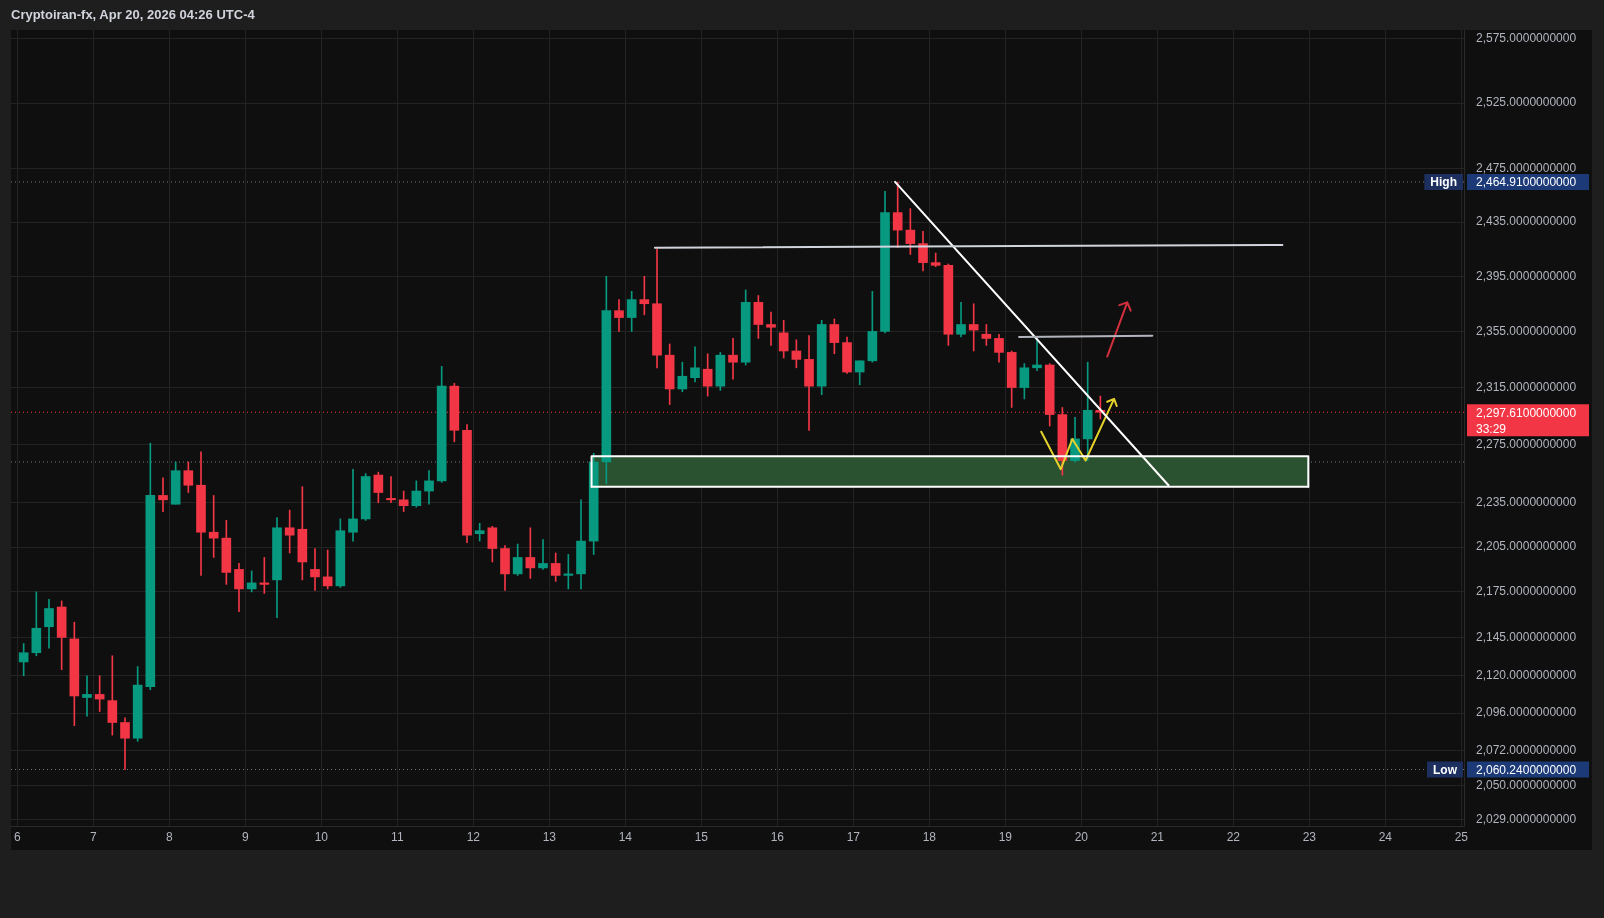  What do you see at coordinates (1526, 221) in the screenshot?
I see `y-tick-label: 2,435.0000000000` at bounding box center [1526, 221].